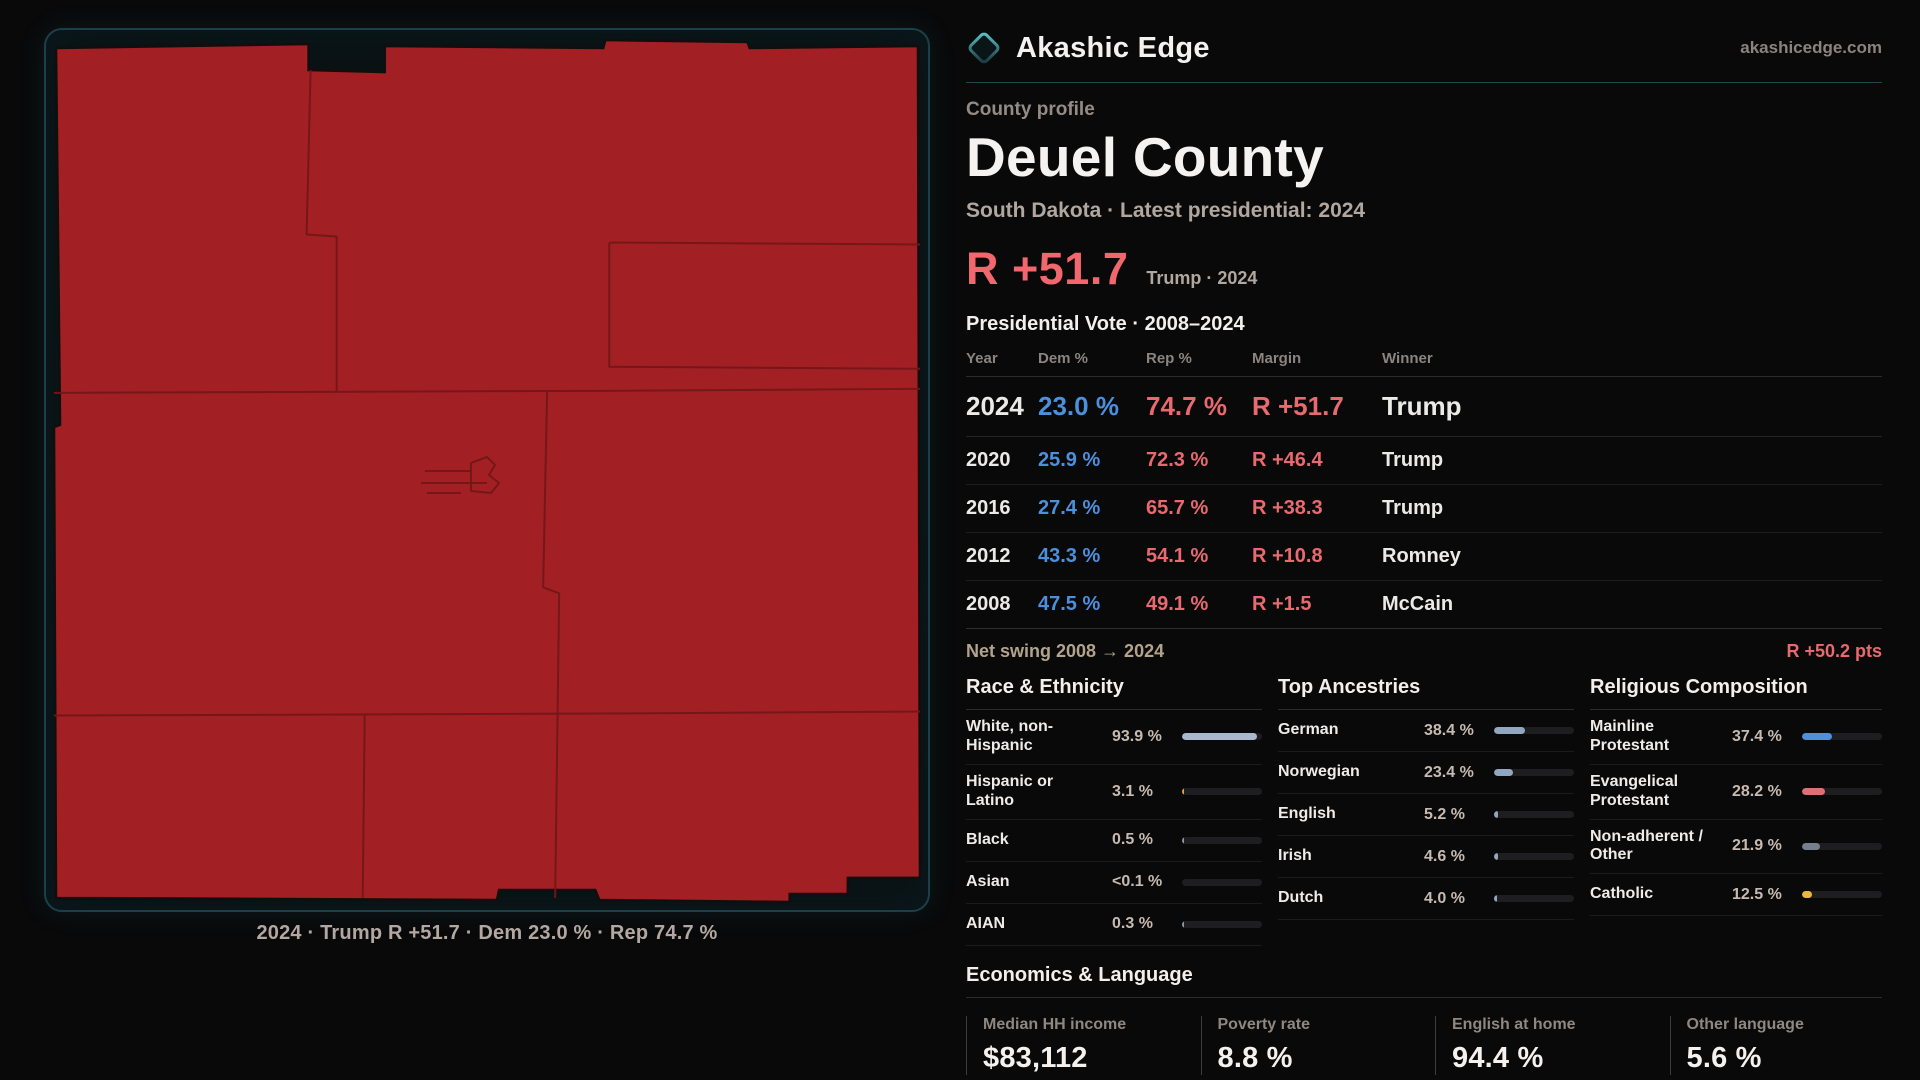 This screenshot has height=1080, width=1920. What do you see at coordinates (1114, 925) in the screenshot?
I see `demo-row: AIAN 0.3 %` at bounding box center [1114, 925].